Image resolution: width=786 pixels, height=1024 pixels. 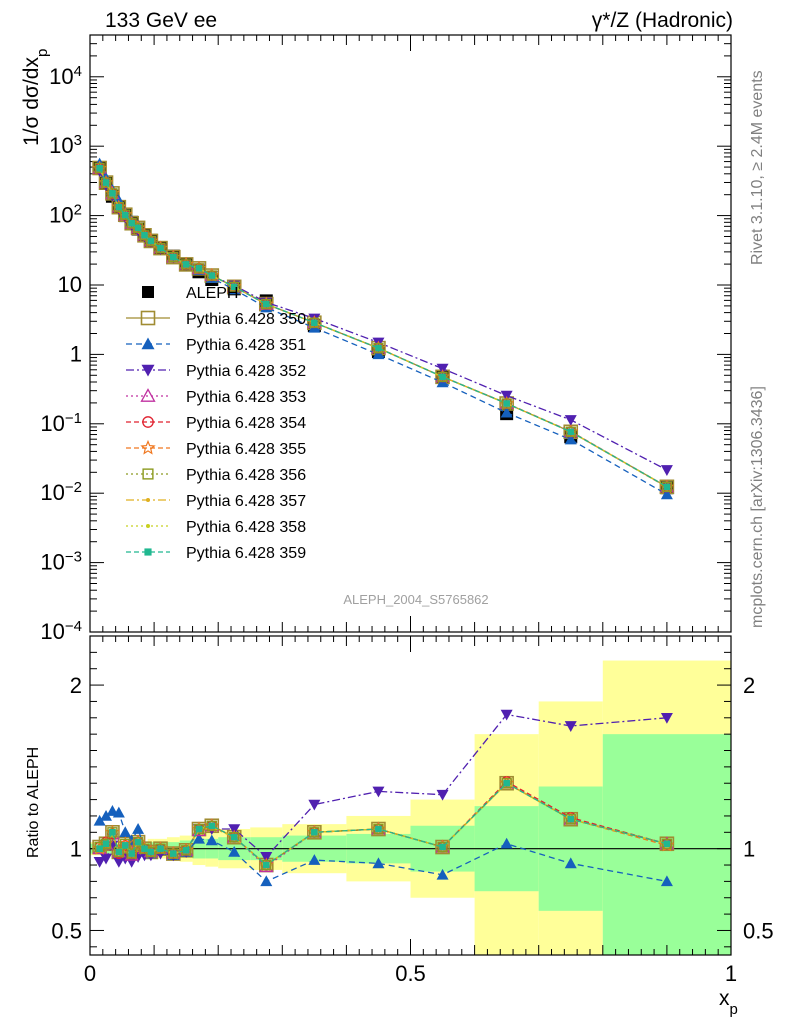 I want to click on header-left: 133 GeV ee, so click(x=161, y=20).